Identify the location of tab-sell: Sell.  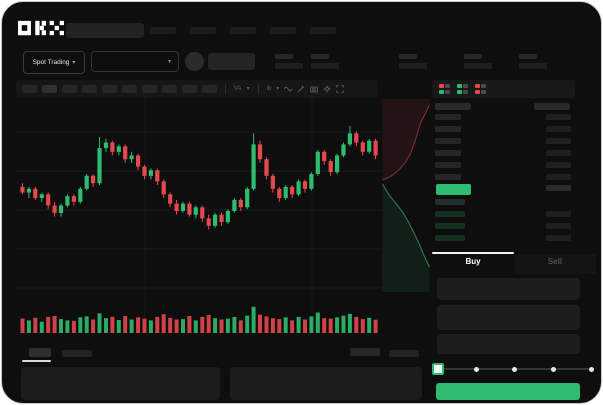
(555, 264).